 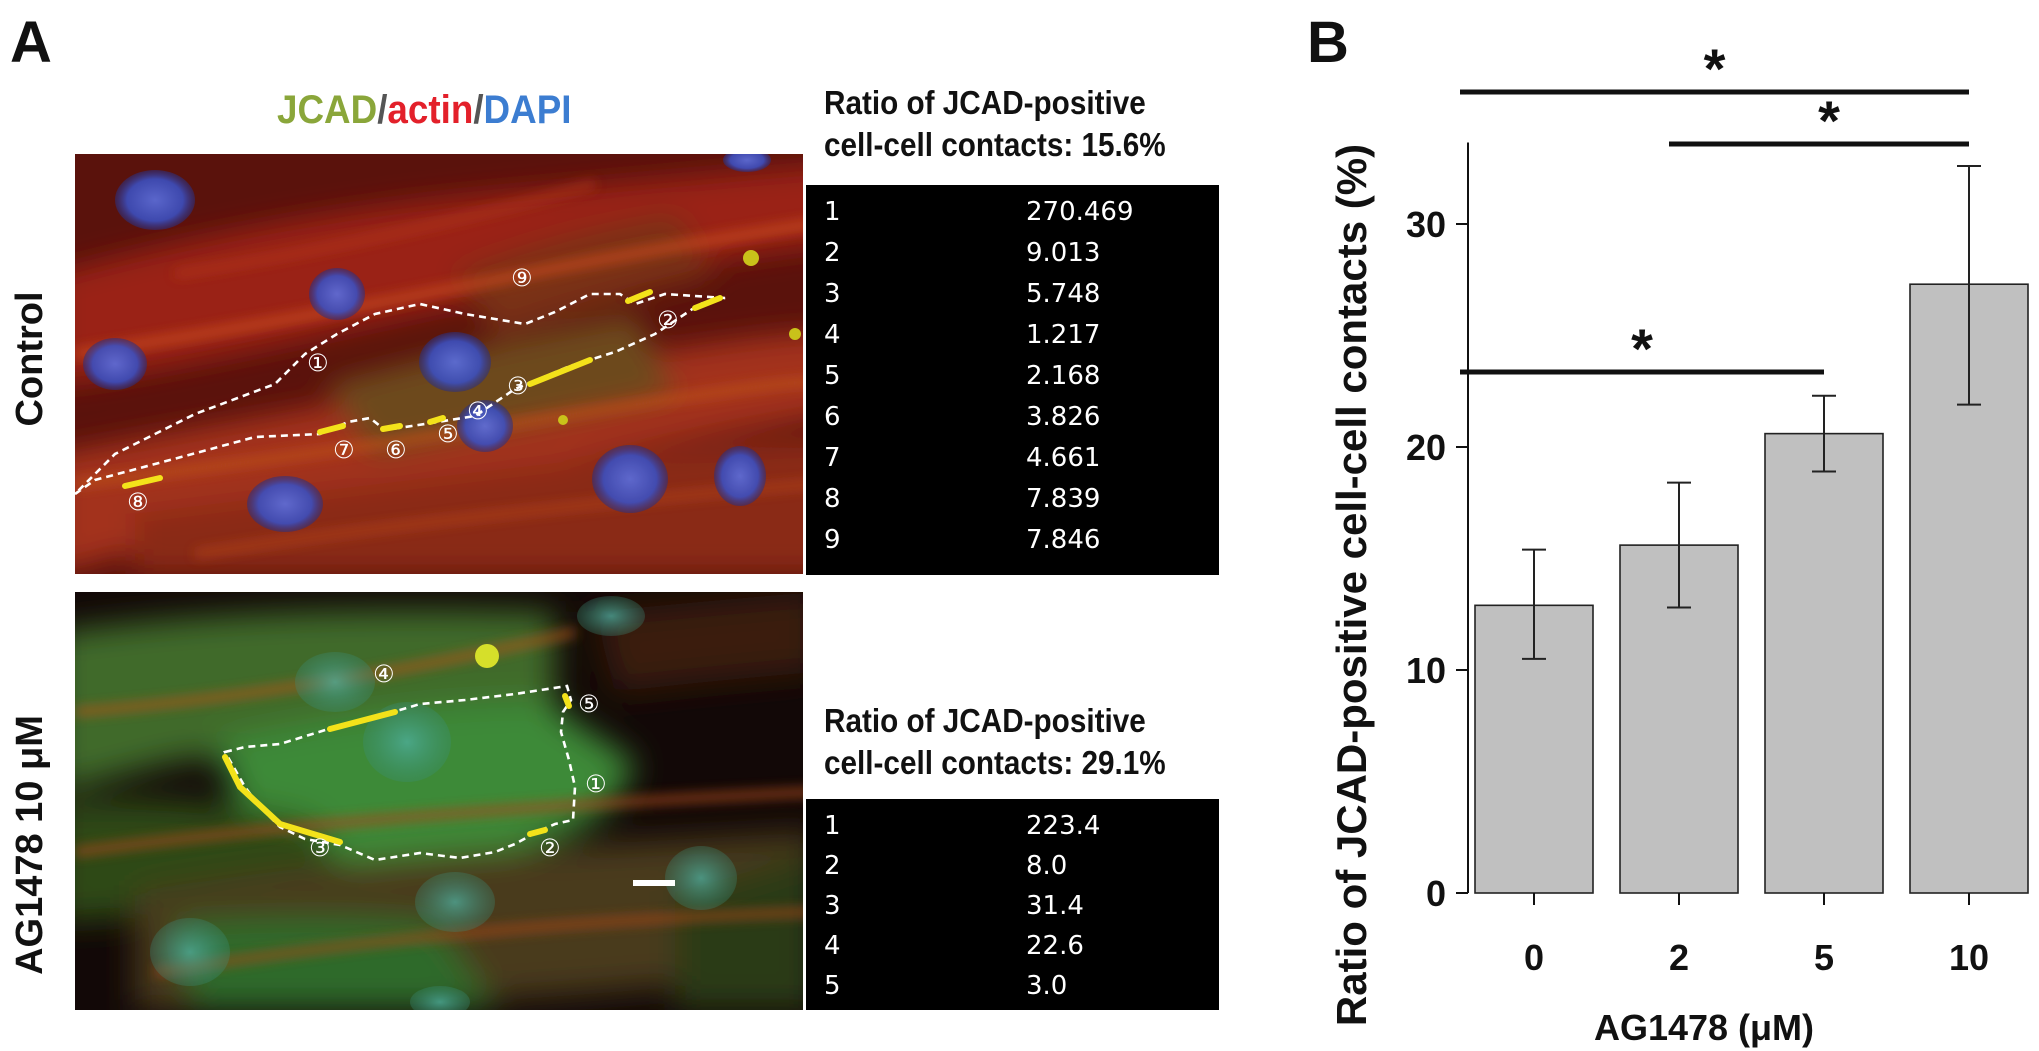 I want to click on contact-marker: ⑨, so click(x=522, y=278).